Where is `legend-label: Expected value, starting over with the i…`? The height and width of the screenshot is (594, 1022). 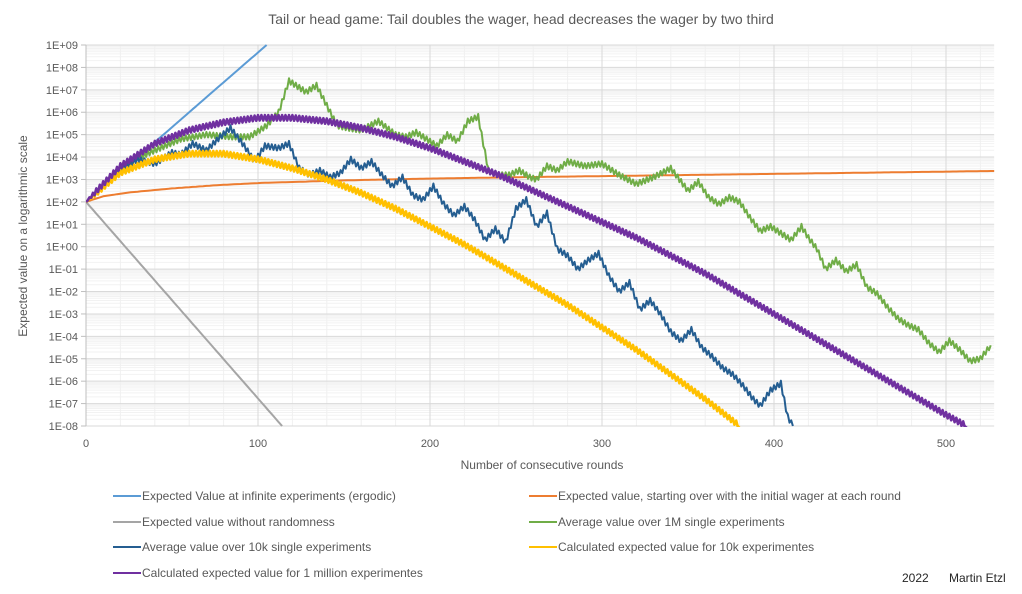
legend-label: Expected value, starting over with the i… is located at coordinates (729, 496).